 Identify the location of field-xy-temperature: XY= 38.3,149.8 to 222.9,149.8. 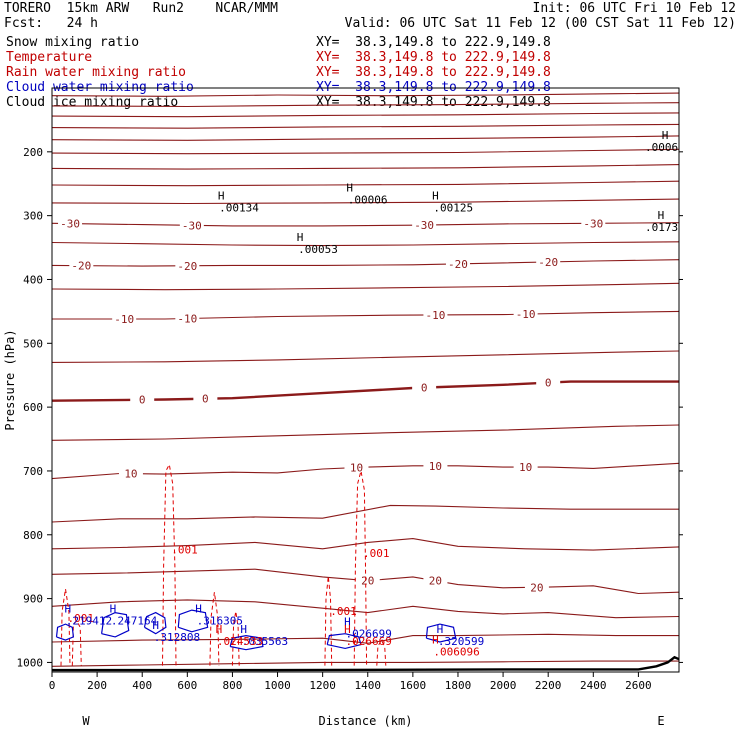
(433, 57).